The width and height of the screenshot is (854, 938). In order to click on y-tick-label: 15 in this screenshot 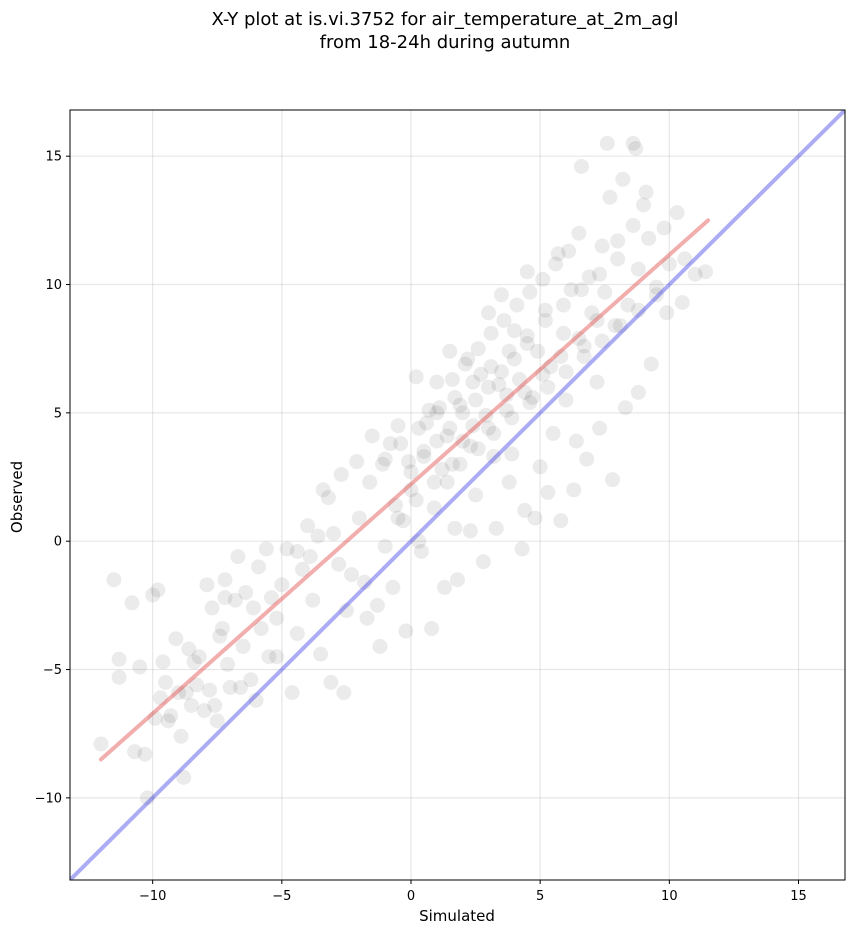, I will do `click(53, 157)`.